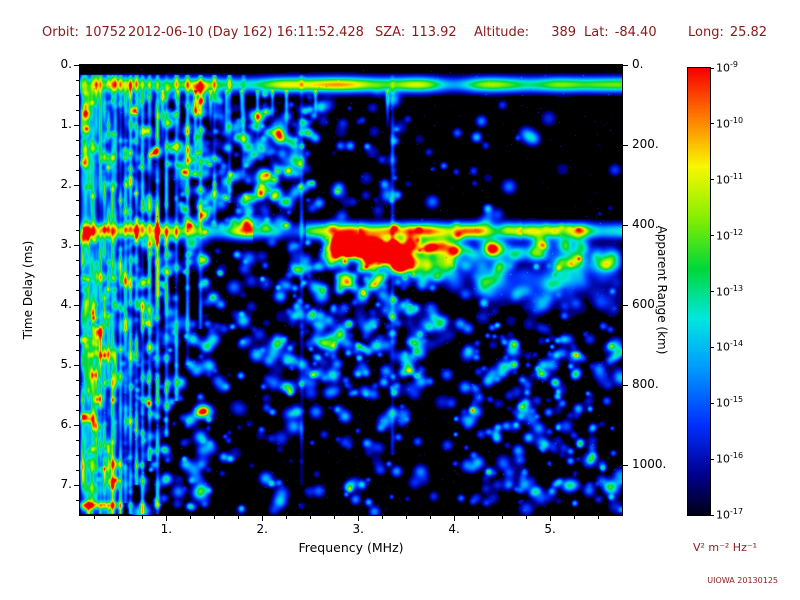 The width and height of the screenshot is (800, 600). What do you see at coordinates (434, 32) in the screenshot?
I see `sza-value: 113.92` at bounding box center [434, 32].